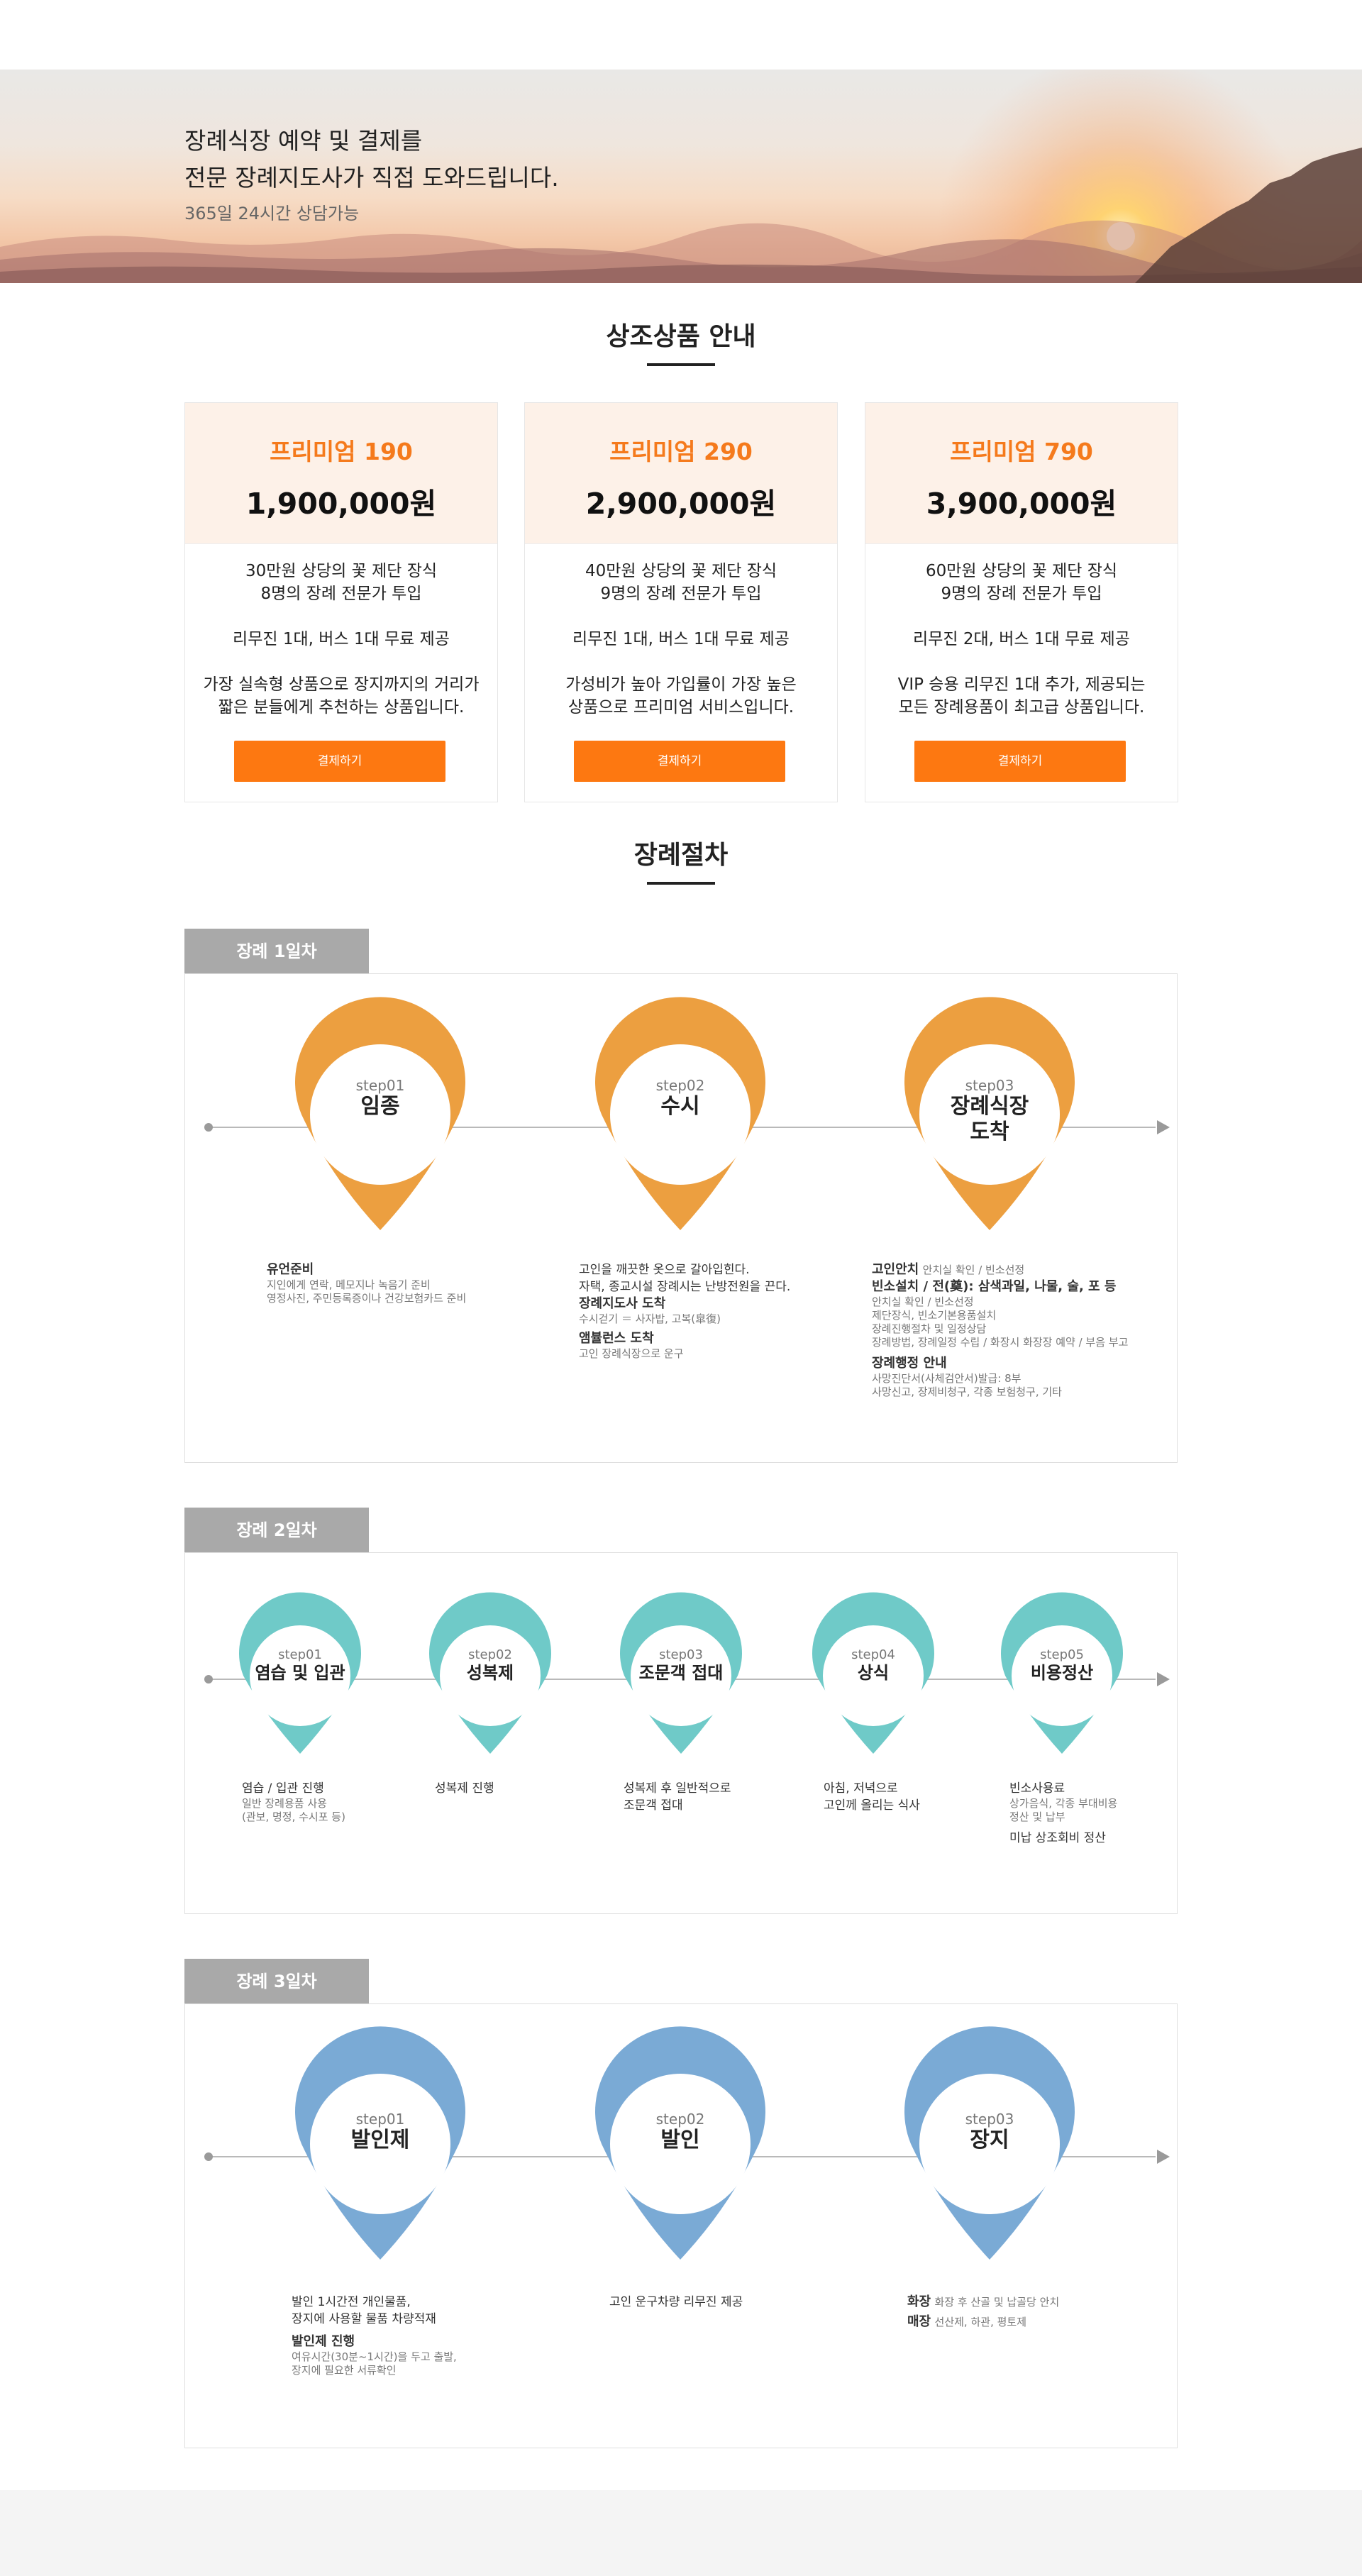 Image resolution: width=1362 pixels, height=2576 pixels. I want to click on step-label: step03 장지, so click(990, 2132).